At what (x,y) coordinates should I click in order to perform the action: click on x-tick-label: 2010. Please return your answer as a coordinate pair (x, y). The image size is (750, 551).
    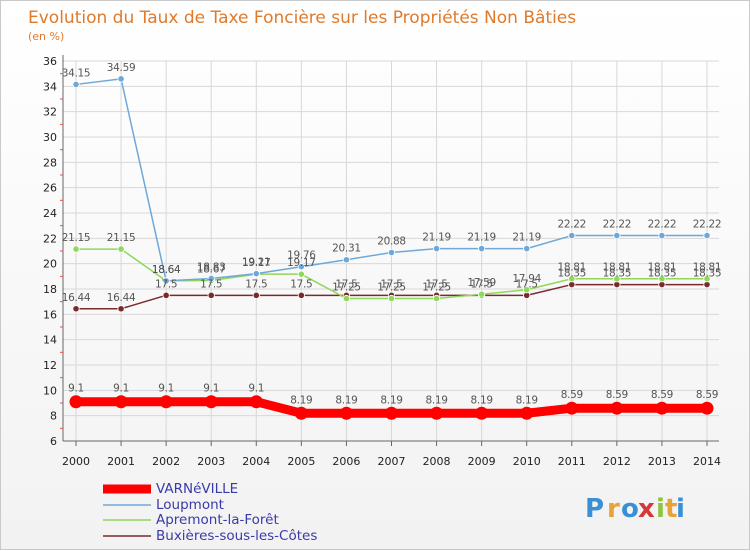
    Looking at the image, I should click on (527, 461).